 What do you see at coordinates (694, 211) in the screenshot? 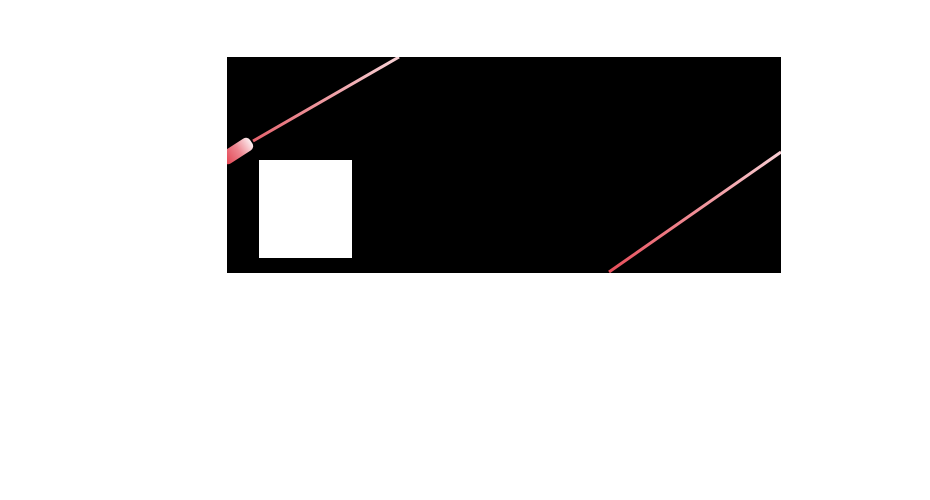
I see `laser-trace-lower` at bounding box center [694, 211].